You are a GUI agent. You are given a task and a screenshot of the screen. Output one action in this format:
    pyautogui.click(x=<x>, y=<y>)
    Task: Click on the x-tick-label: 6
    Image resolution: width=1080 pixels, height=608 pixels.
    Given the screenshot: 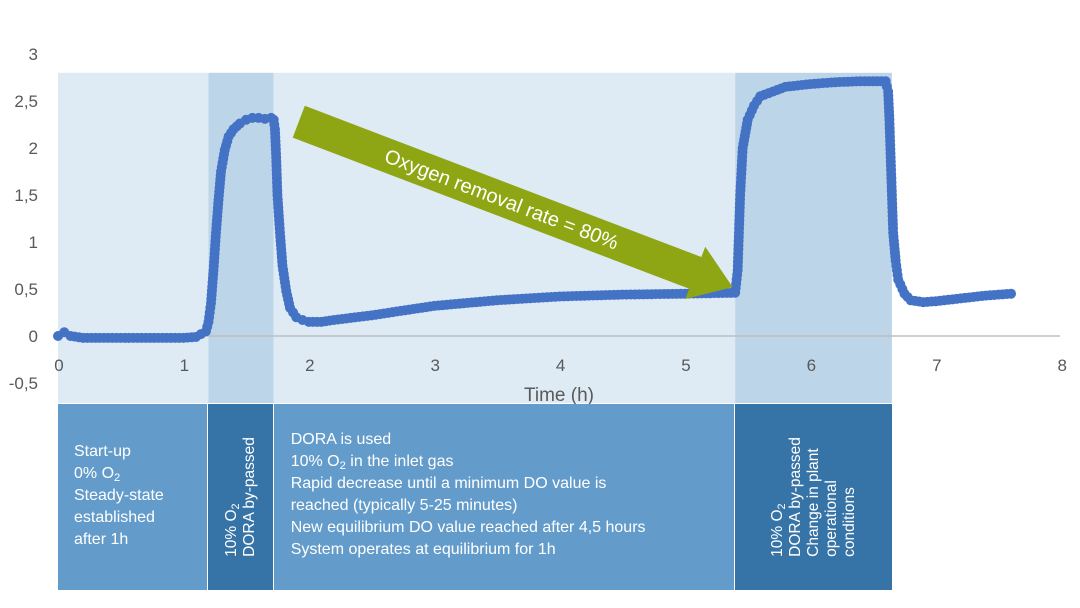 What is the action you would take?
    pyautogui.click(x=811, y=365)
    